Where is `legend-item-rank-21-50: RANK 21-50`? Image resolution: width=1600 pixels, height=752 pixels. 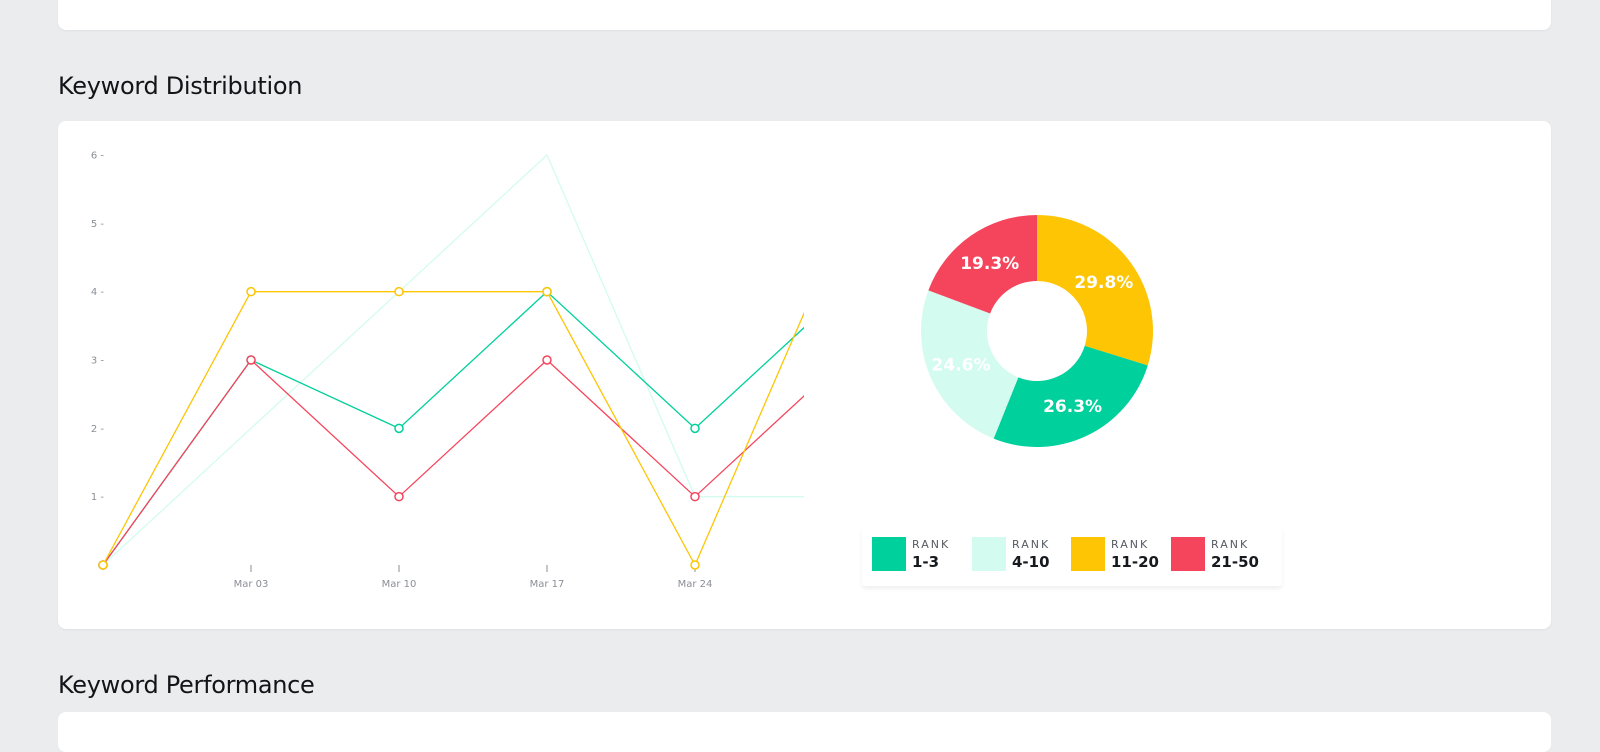 legend-item-rank-21-50: RANK 21-50 is located at coordinates (1221, 555).